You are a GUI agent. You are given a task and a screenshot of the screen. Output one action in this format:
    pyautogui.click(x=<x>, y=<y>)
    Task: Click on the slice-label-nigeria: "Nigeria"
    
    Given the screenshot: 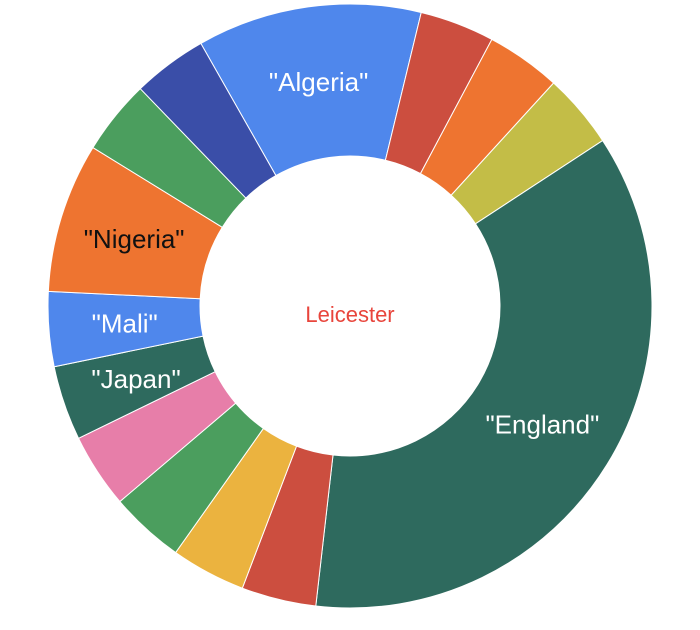 What is the action you would take?
    pyautogui.click(x=134, y=239)
    